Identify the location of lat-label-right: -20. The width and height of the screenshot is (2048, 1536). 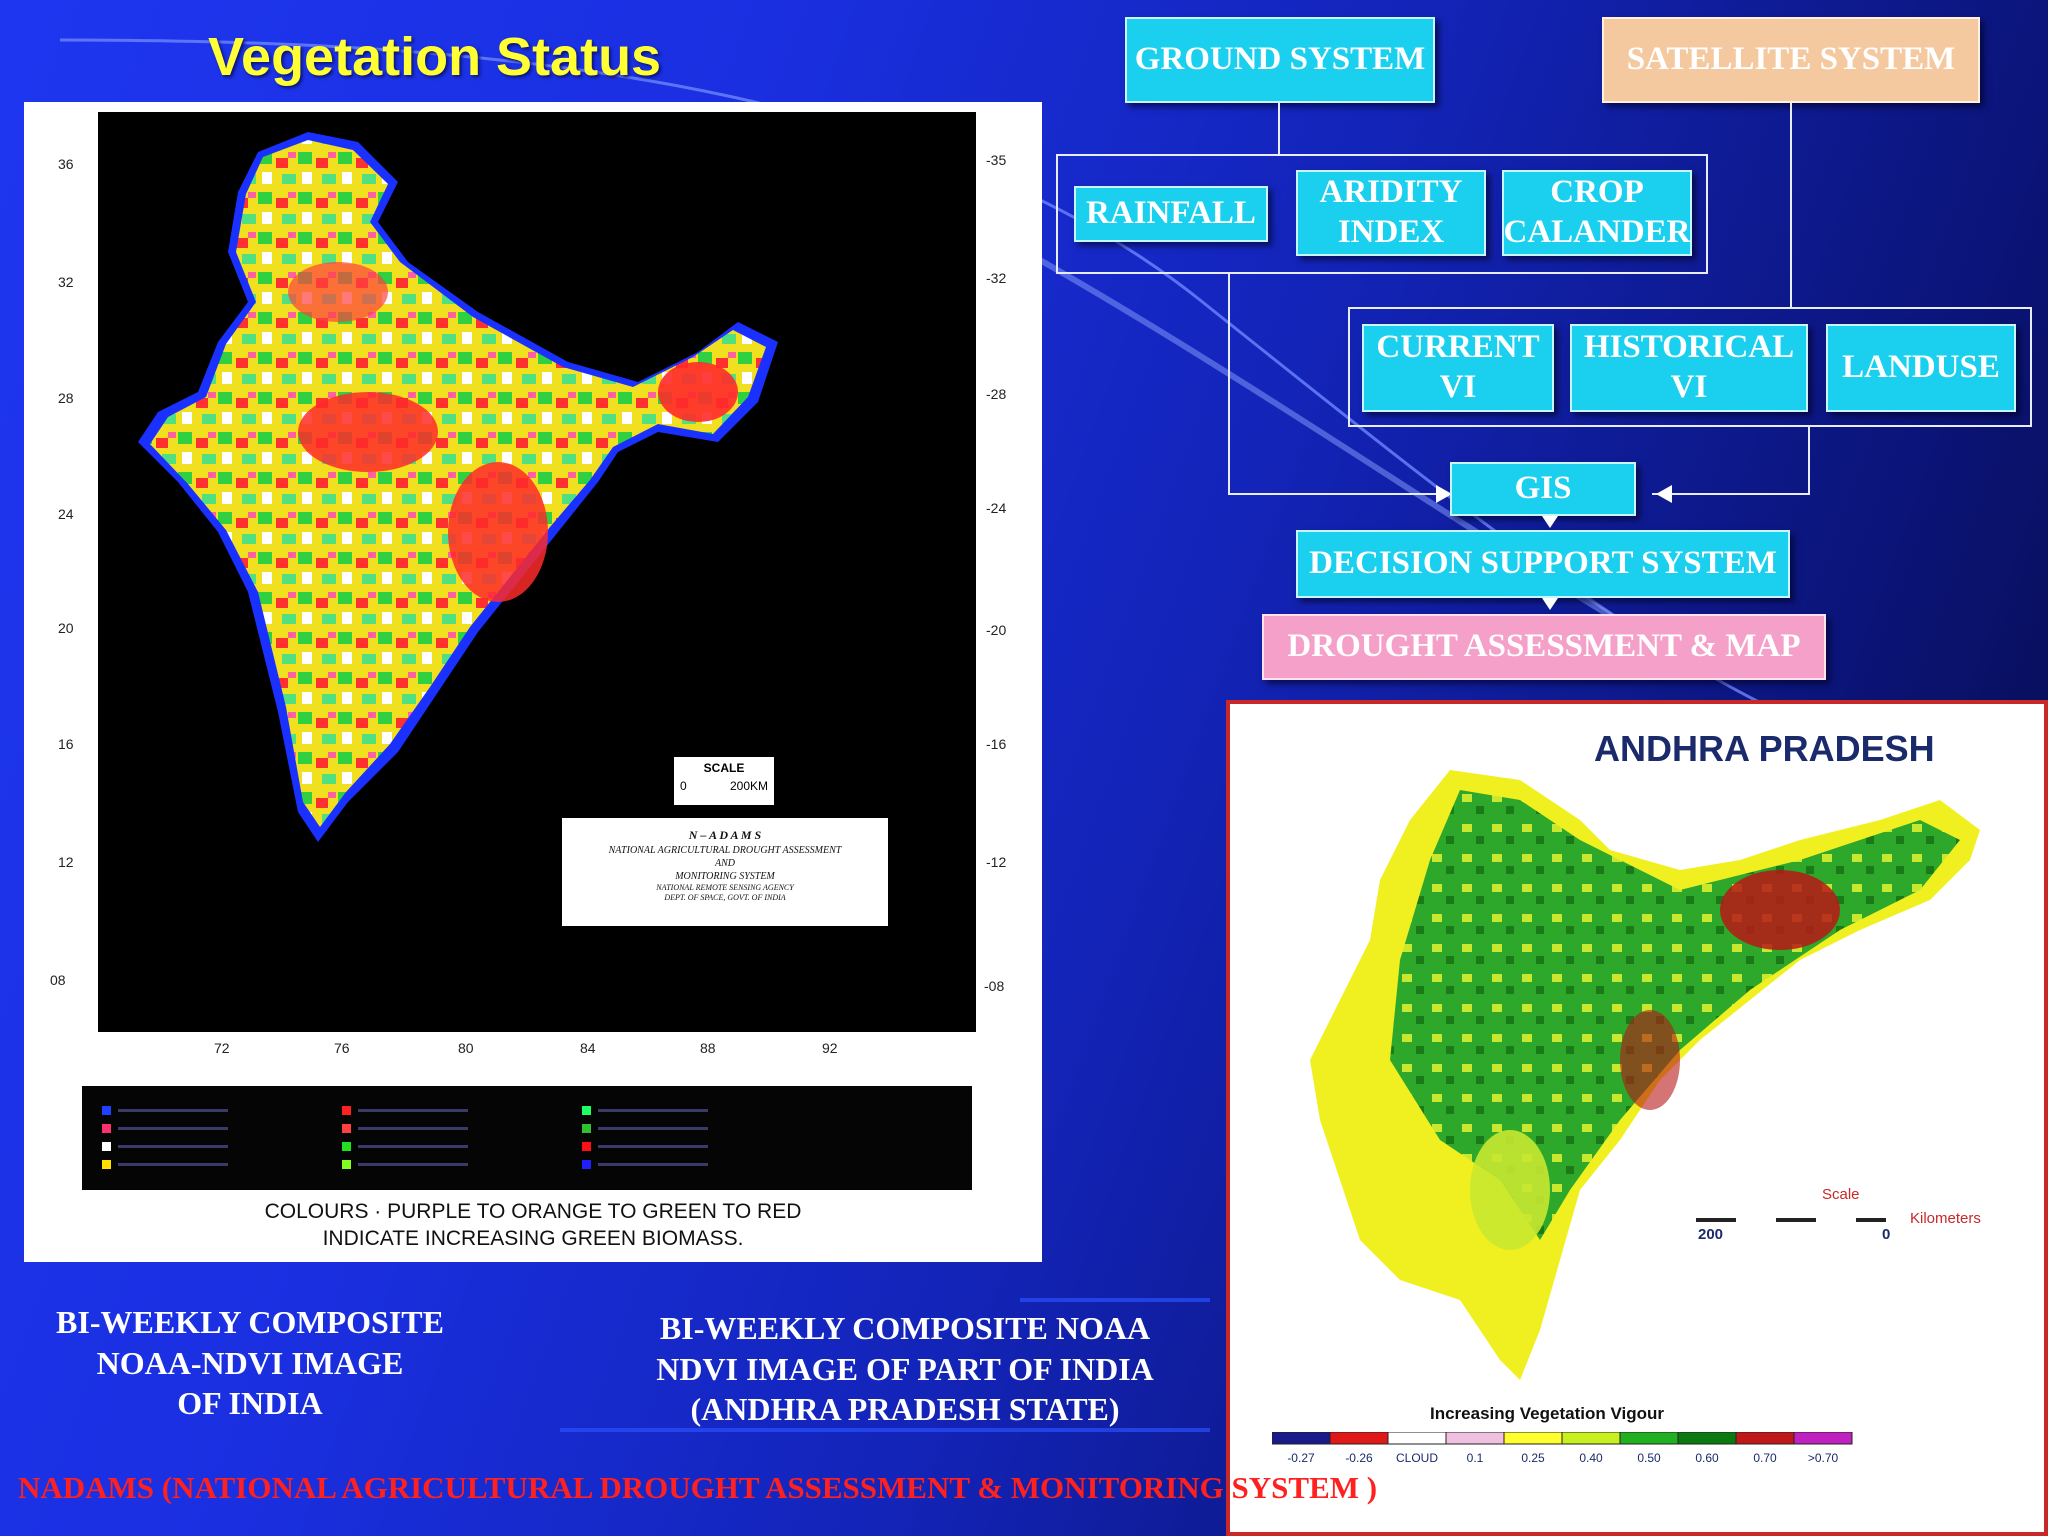
(996, 630).